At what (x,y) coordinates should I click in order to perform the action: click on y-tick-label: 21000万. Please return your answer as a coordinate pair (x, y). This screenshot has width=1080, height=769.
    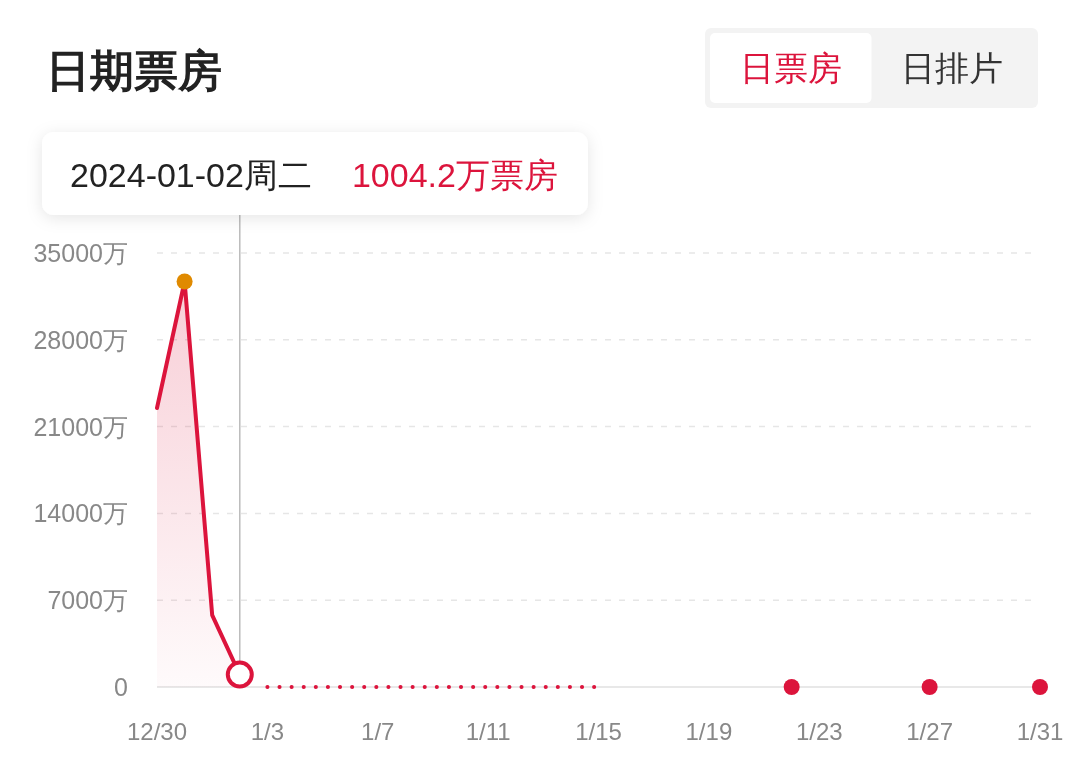
    Looking at the image, I should click on (80, 426).